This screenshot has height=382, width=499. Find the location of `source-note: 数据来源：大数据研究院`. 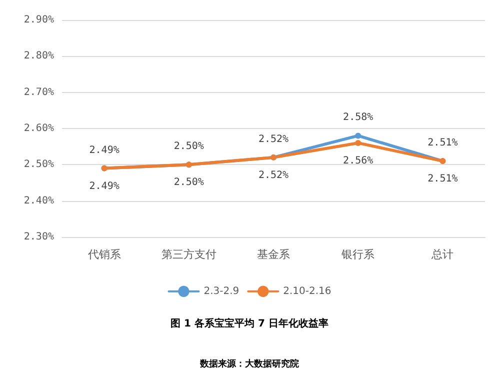

source-note: 数据来源：大数据研究院 is located at coordinates (249, 364).